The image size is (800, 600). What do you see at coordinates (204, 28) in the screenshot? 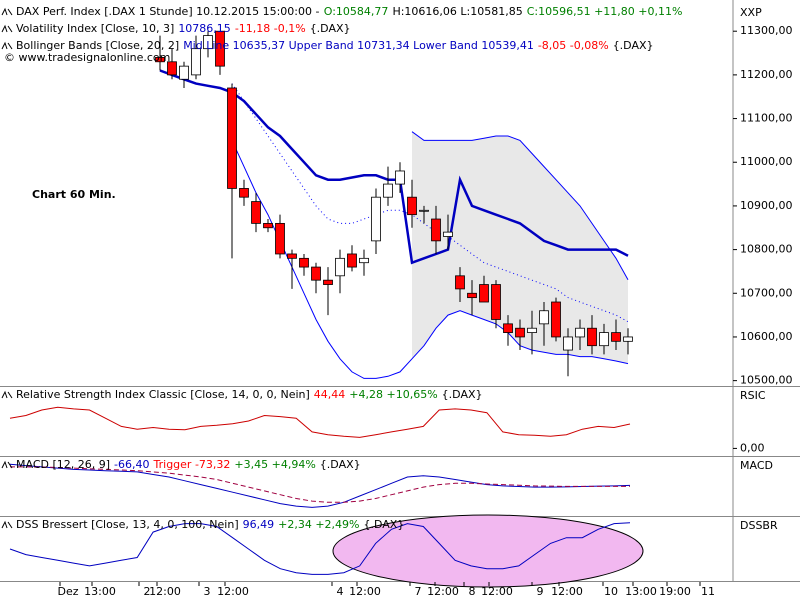
I see `header-part: 10786,15` at bounding box center [204, 28].